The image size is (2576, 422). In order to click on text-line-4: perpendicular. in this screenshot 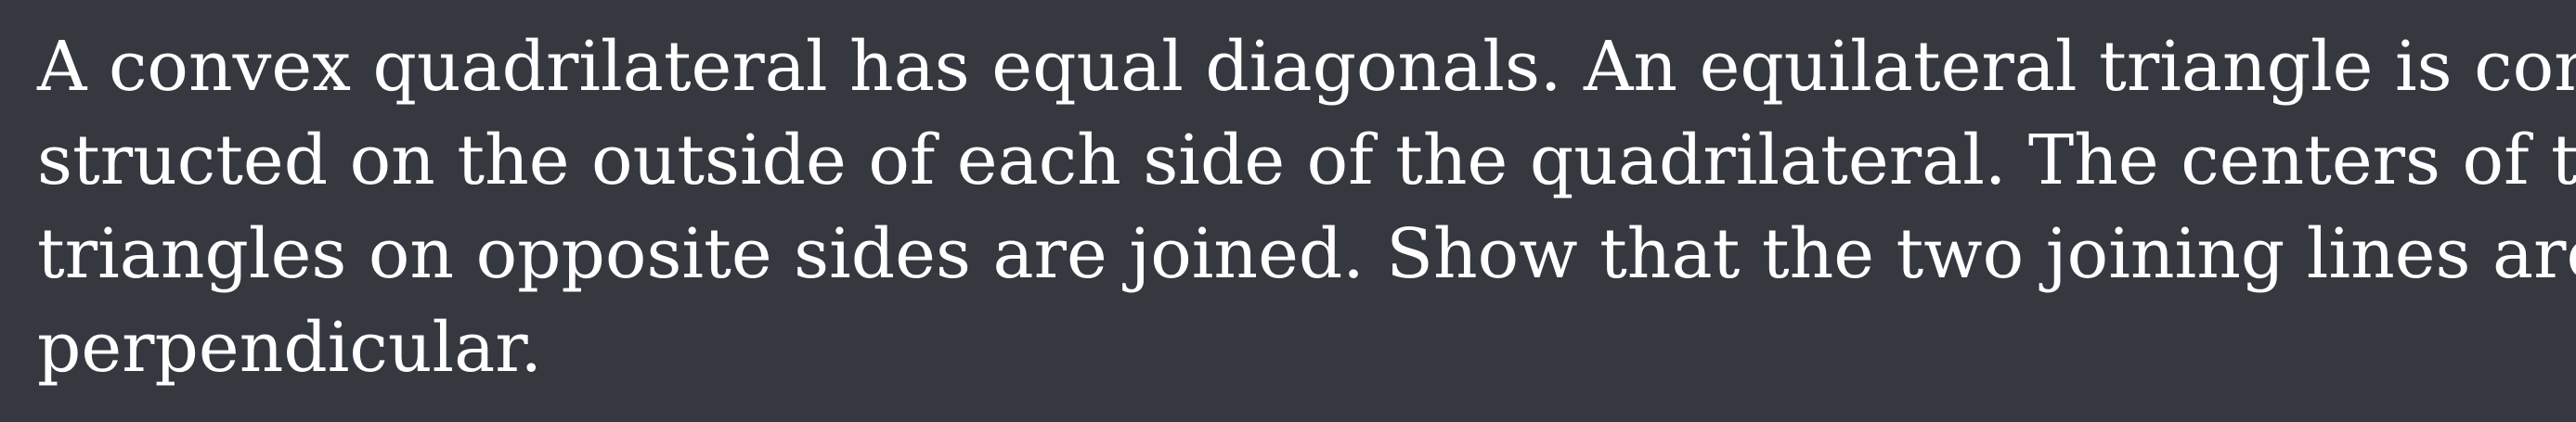, I will do `click(290, 348)`.